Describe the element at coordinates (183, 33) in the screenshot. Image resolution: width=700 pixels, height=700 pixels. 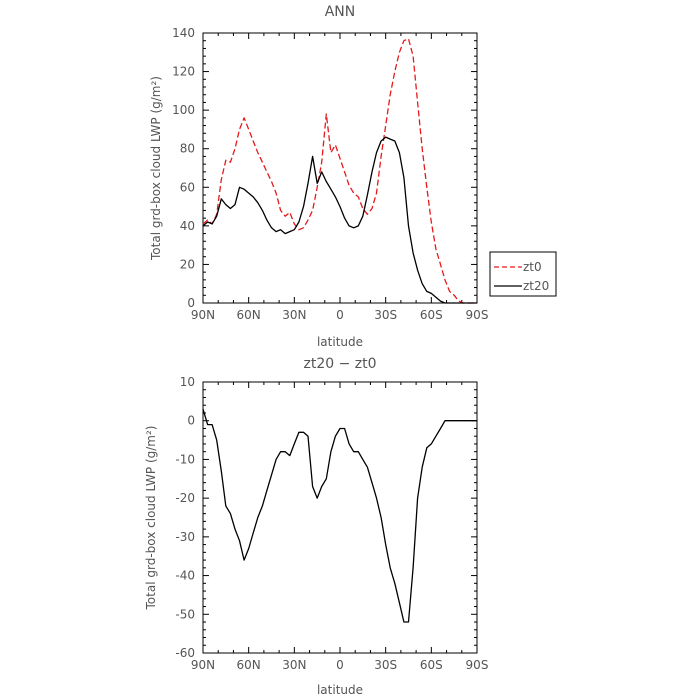
I see `y-tick-label: 140` at that location.